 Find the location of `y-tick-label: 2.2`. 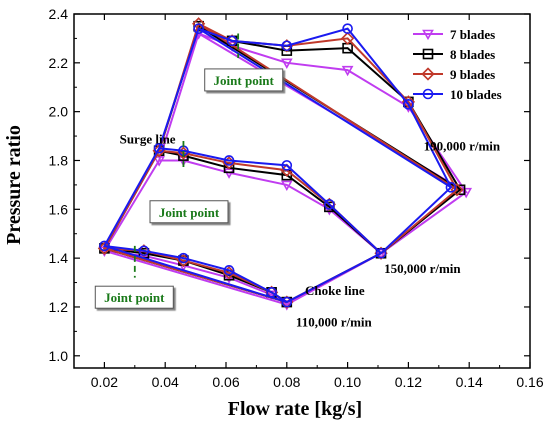

y-tick-label: 2.2 is located at coordinates (59, 63).